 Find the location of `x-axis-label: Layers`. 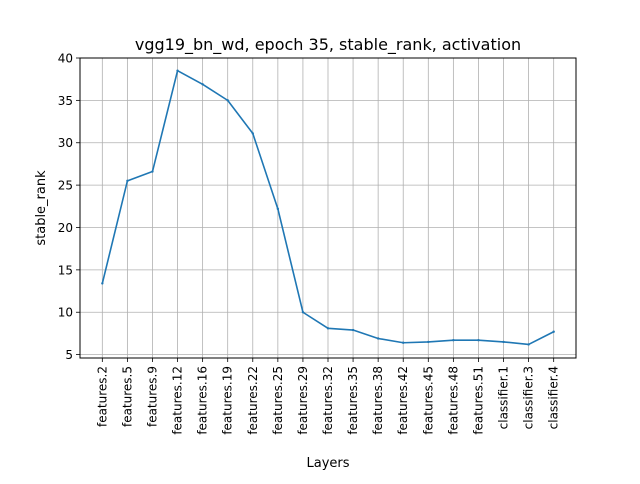

x-axis-label: Layers is located at coordinates (327, 463).